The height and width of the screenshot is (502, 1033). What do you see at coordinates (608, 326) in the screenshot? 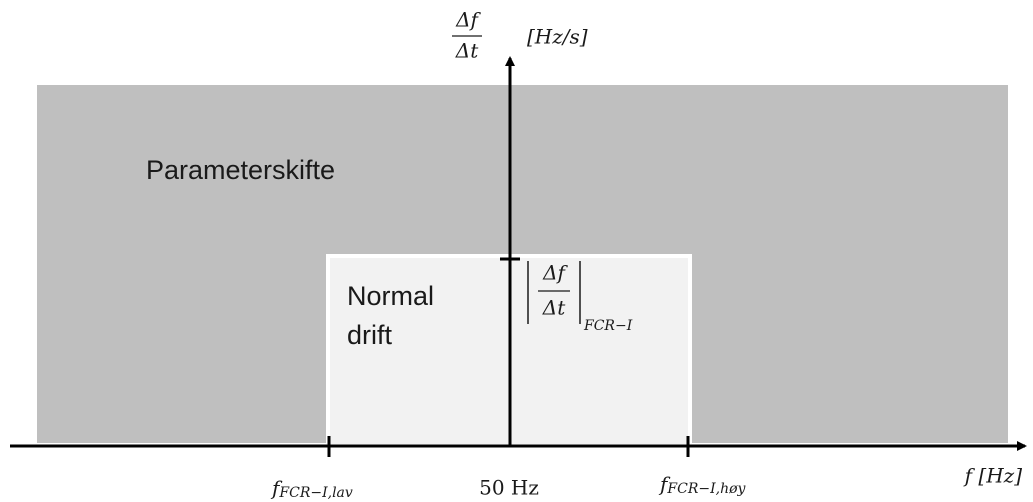
I see `threshold-subscript: FCR−I` at bounding box center [608, 326].